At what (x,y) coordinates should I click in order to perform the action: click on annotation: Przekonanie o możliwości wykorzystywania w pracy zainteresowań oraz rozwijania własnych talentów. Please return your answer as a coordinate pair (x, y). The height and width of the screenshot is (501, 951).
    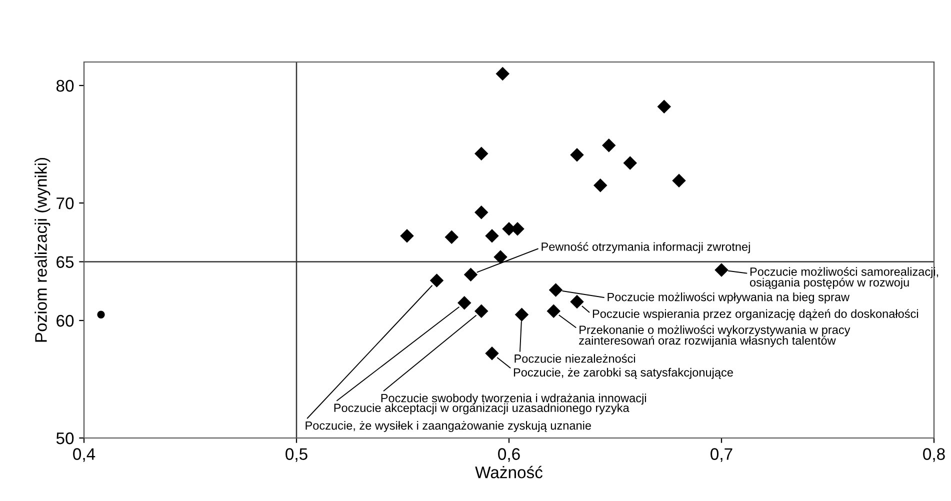
    Looking at the image, I should click on (714, 336).